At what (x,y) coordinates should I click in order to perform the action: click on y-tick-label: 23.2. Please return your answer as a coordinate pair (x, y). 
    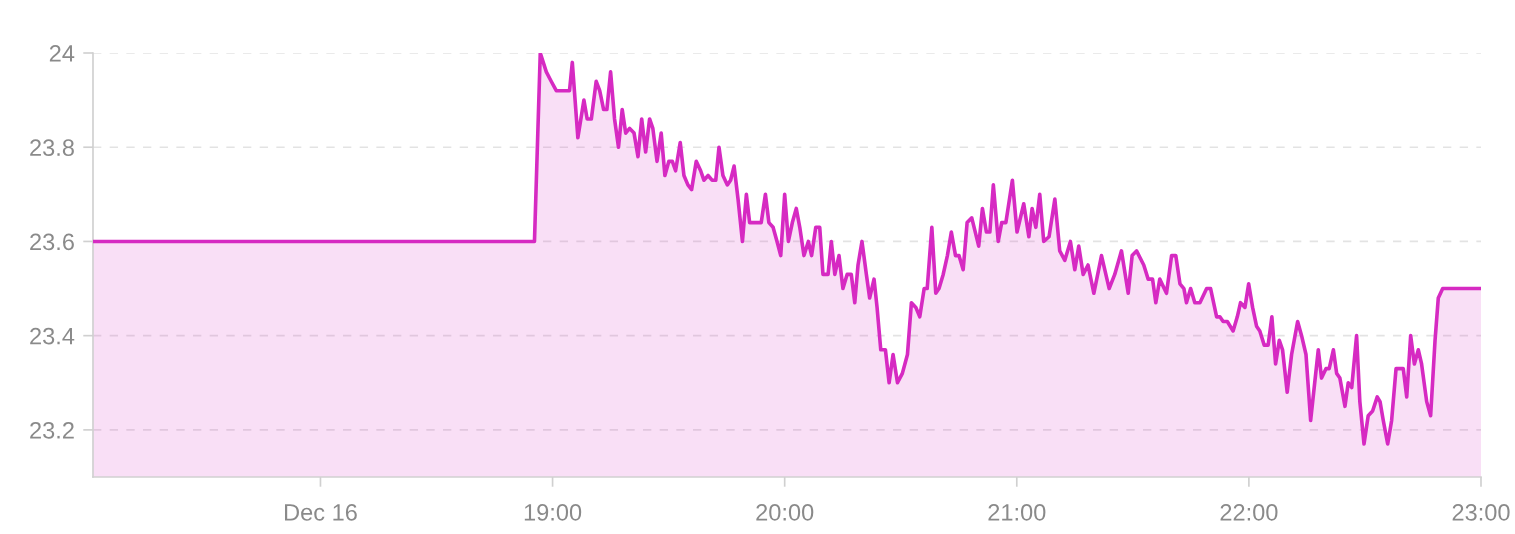
    Looking at the image, I should click on (52, 430).